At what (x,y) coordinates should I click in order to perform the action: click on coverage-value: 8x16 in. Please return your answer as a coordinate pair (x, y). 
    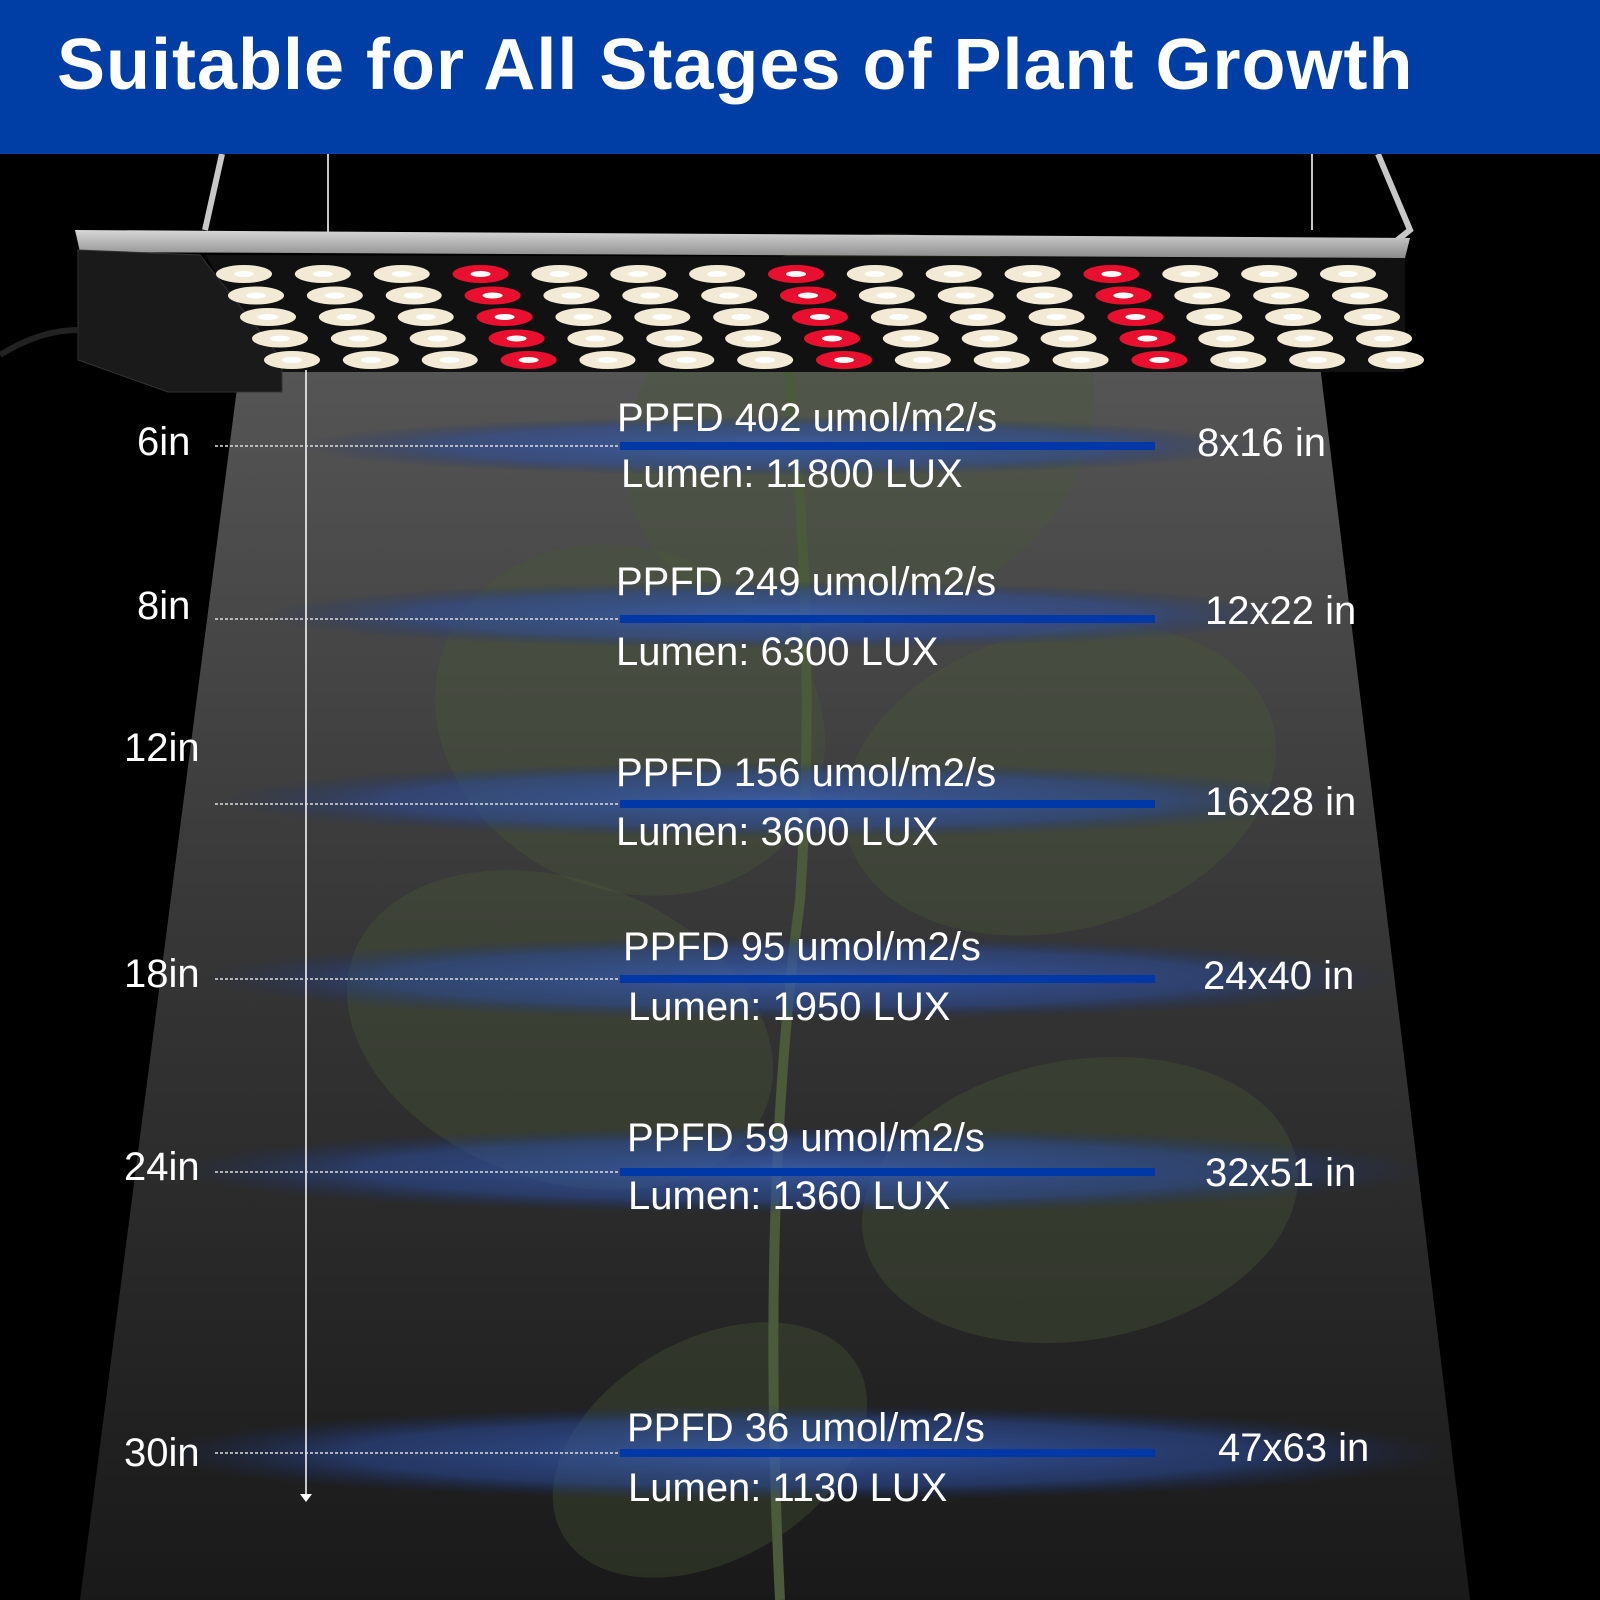
    Looking at the image, I should click on (1261, 443).